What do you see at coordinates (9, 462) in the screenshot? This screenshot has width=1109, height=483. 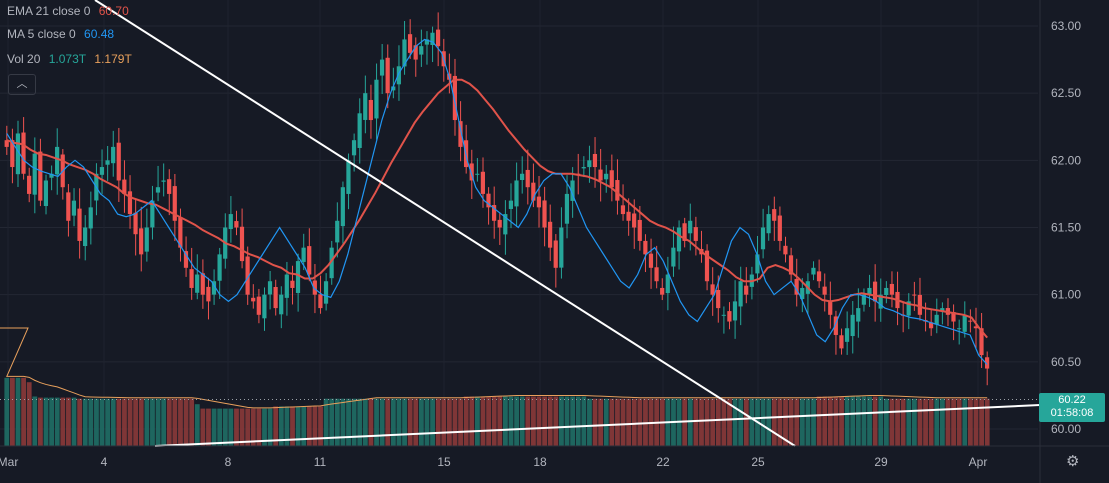 I see `date-tick-label: Mar` at bounding box center [9, 462].